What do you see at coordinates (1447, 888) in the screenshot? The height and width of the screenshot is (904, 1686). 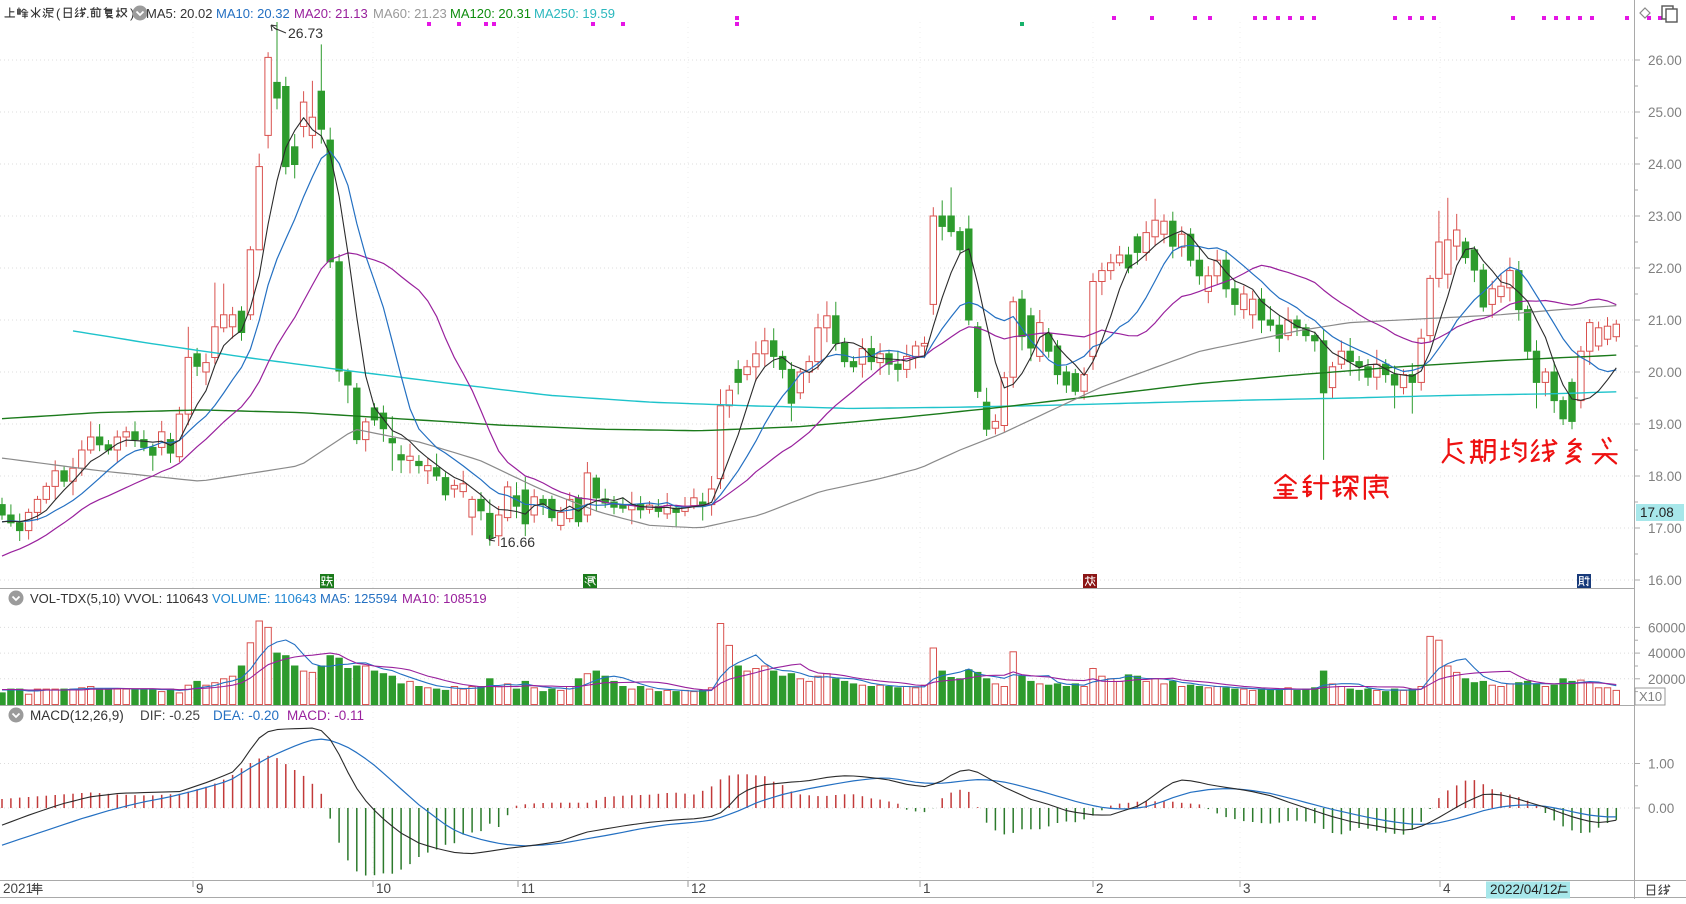 I see `svg-text: 4` at bounding box center [1447, 888].